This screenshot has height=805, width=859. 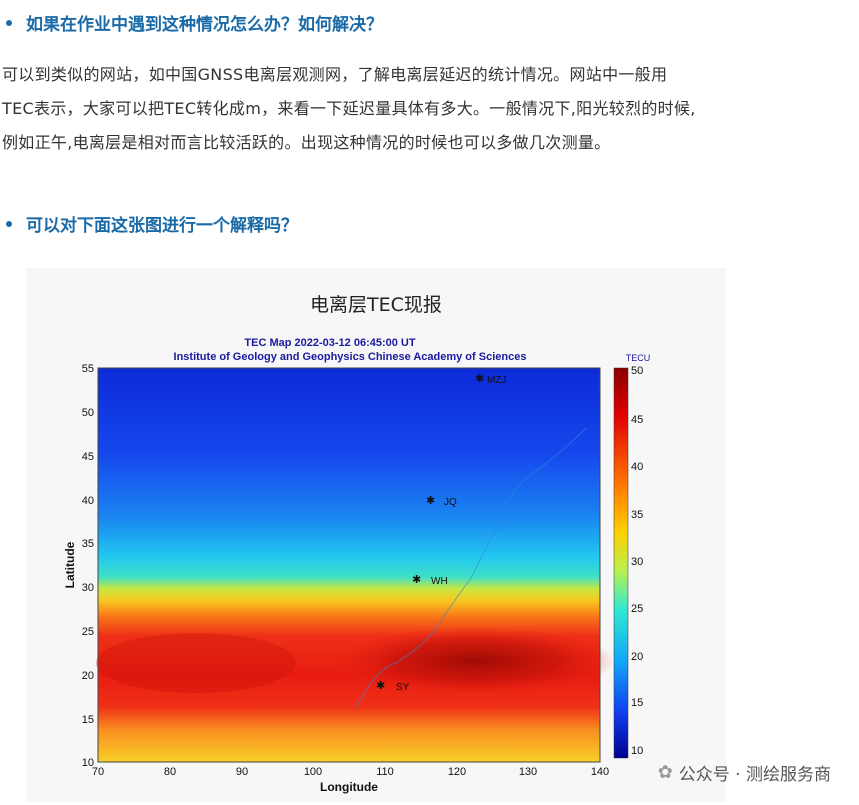 I want to click on station-wh-marker: ✱, so click(x=416, y=580).